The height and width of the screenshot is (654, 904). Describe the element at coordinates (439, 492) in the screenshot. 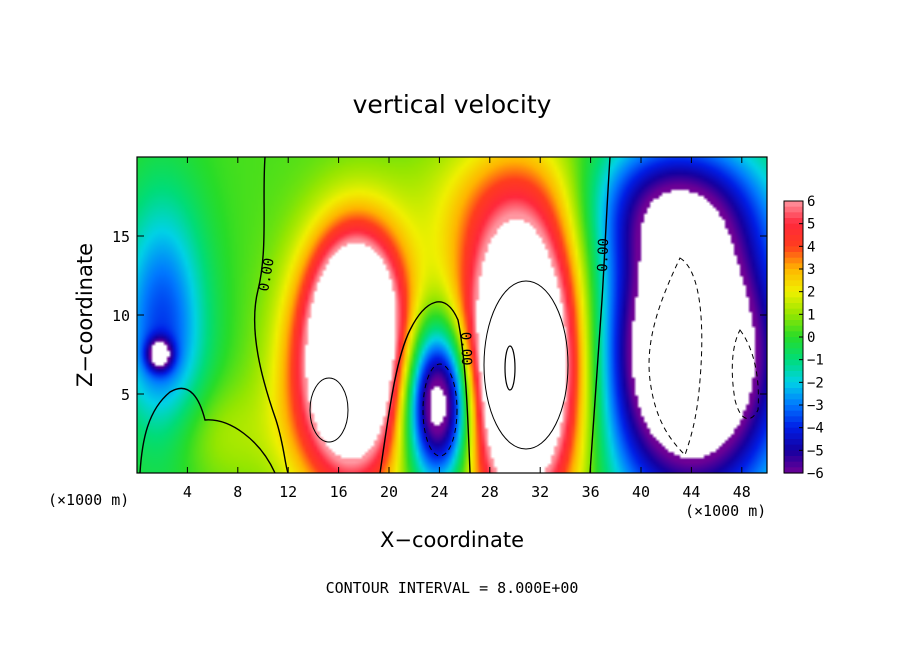

I see `x-tick-label: 24` at that location.